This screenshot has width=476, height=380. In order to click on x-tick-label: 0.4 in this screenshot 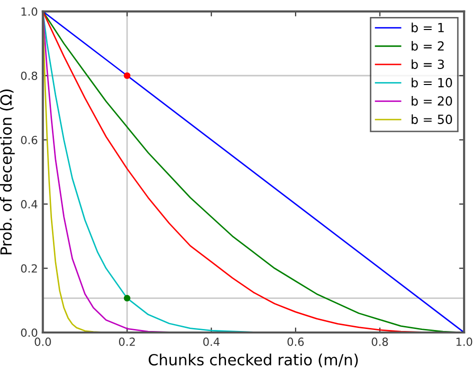, I will do `click(211, 342)`.